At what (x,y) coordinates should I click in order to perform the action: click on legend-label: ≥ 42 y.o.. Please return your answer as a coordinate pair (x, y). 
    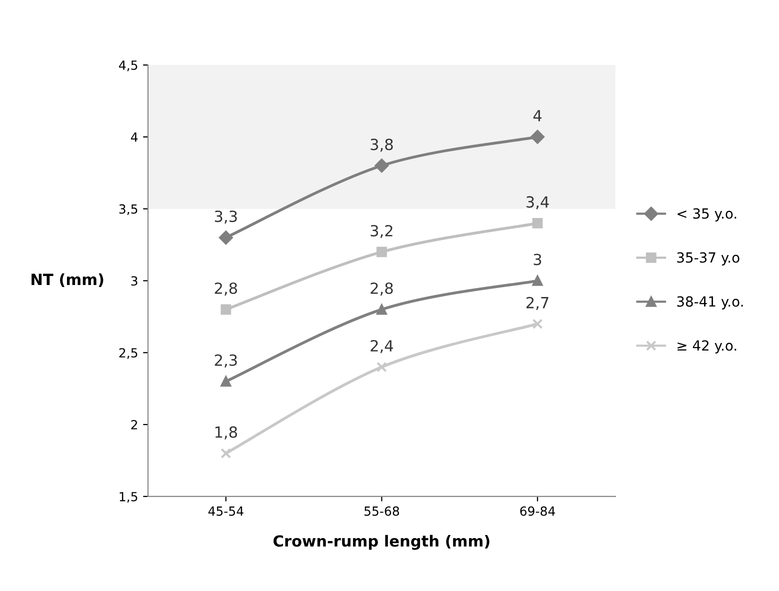
    Looking at the image, I should click on (707, 347).